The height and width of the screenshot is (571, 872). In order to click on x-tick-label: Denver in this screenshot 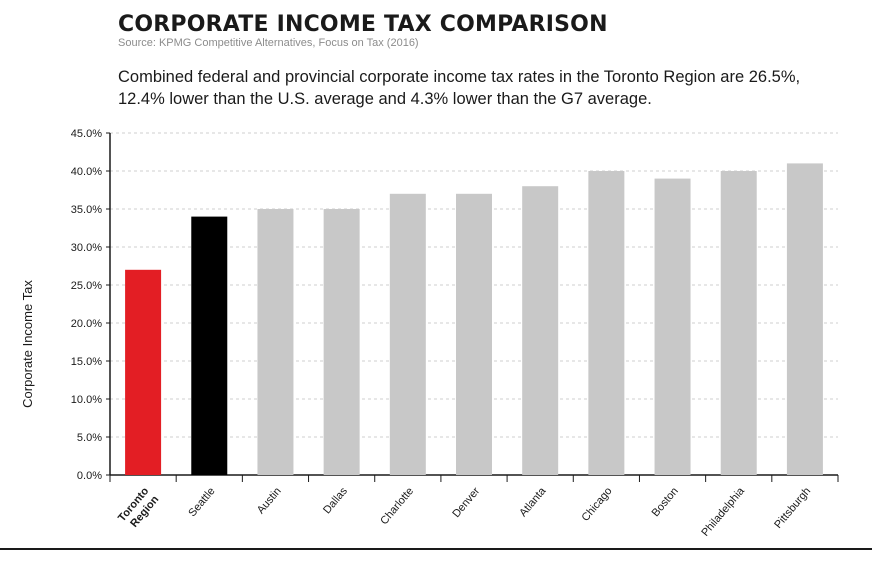, I will do `click(466, 502)`.